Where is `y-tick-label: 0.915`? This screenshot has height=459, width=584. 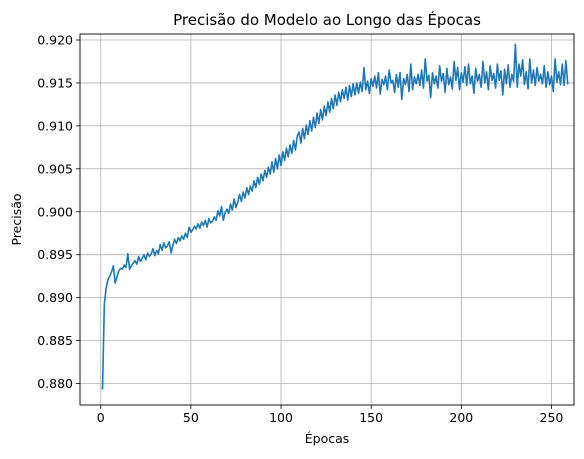 y-tick-label: 0.915 is located at coordinates (55, 82).